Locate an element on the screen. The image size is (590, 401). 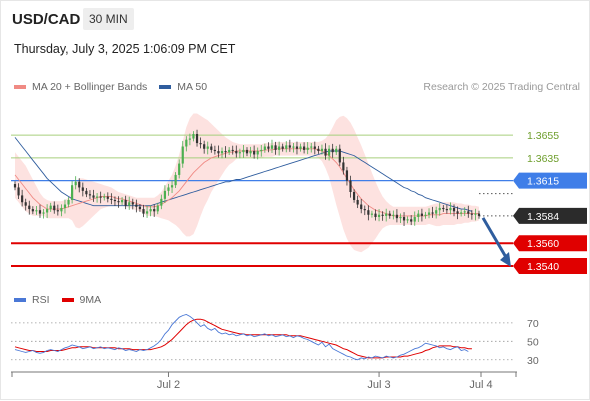
rsi-tick-label: 70 is located at coordinates (533, 324).